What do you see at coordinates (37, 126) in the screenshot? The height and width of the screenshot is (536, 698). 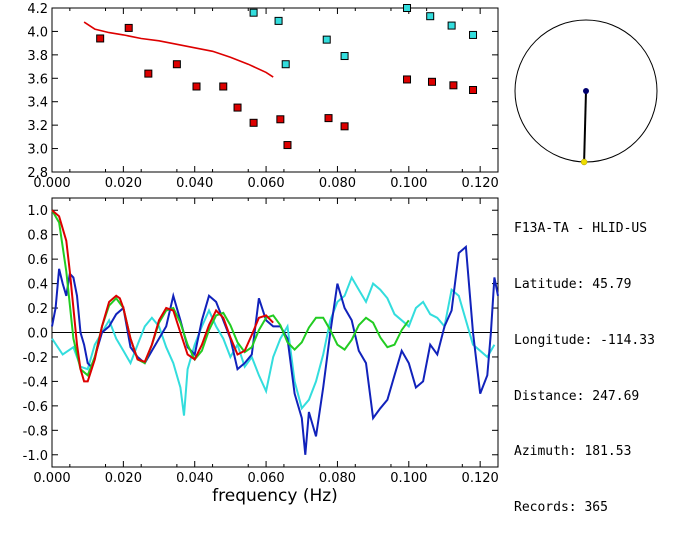 I see `y-tick-label: 3.2` at bounding box center [37, 126].